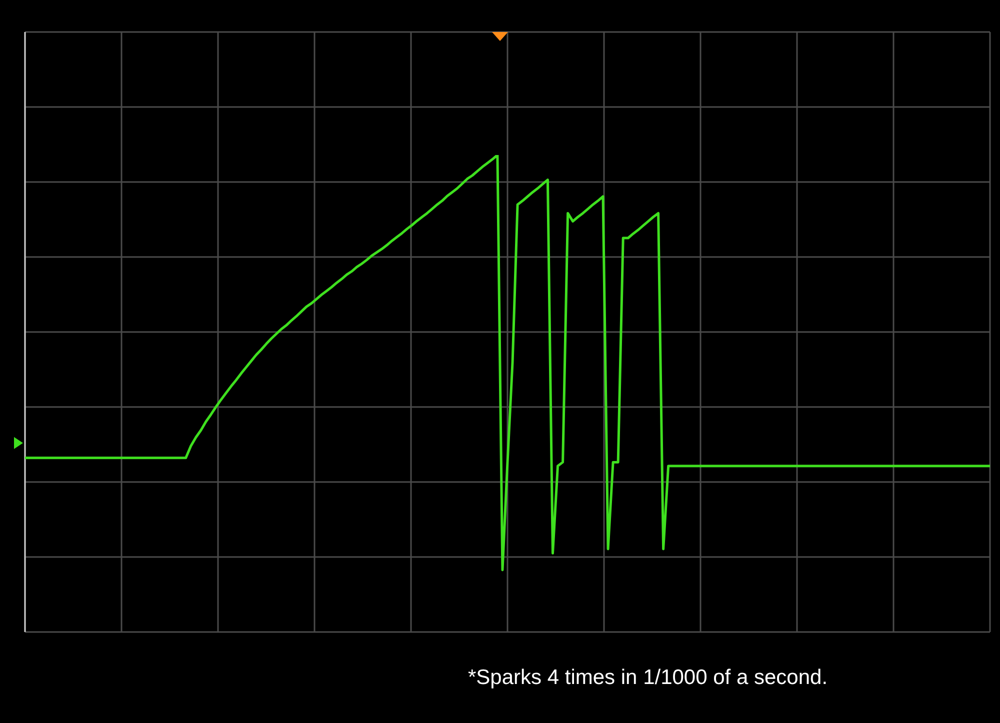 This screenshot has height=723, width=1000. What do you see at coordinates (648, 678) in the screenshot?
I see `text: *Sparks 4 times in 1/1000 of a second.` at bounding box center [648, 678].